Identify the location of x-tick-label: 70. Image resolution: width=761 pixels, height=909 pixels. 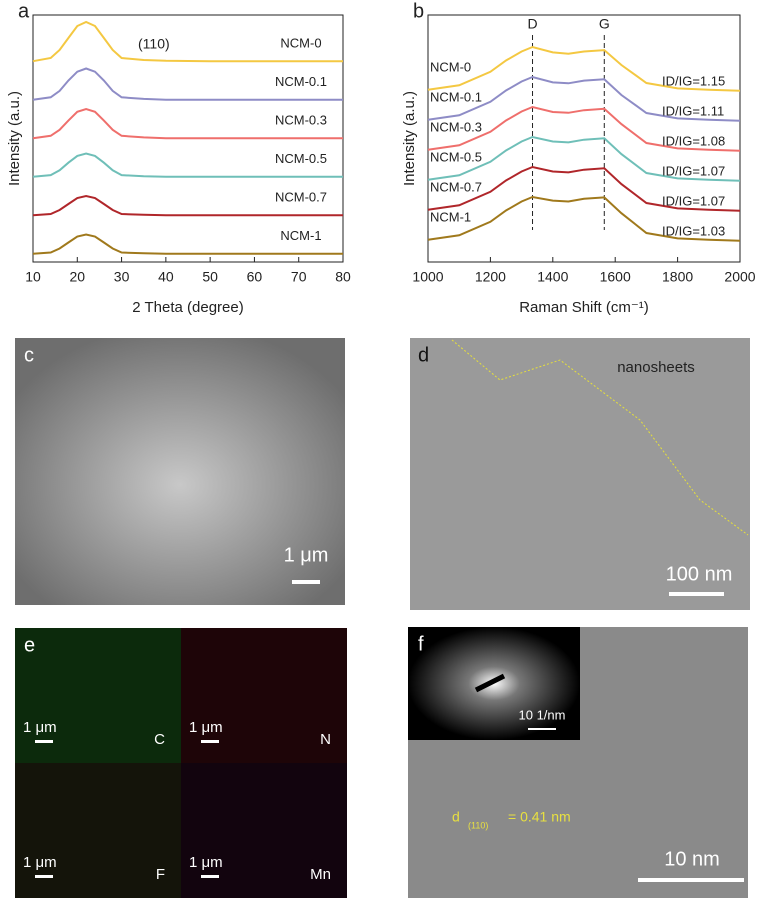
(299, 277).